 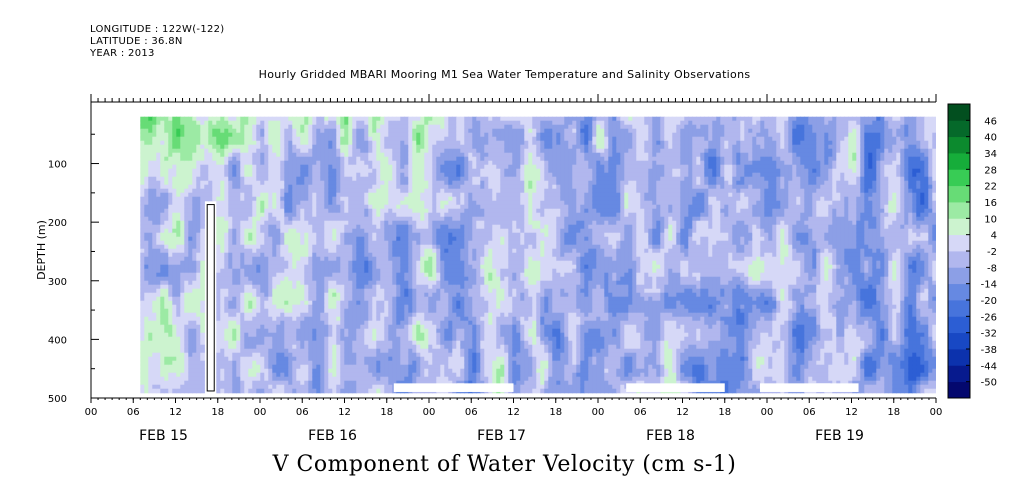 What do you see at coordinates (122, 53) in the screenshot?
I see `year-label: YEAR : 2013` at bounding box center [122, 53].